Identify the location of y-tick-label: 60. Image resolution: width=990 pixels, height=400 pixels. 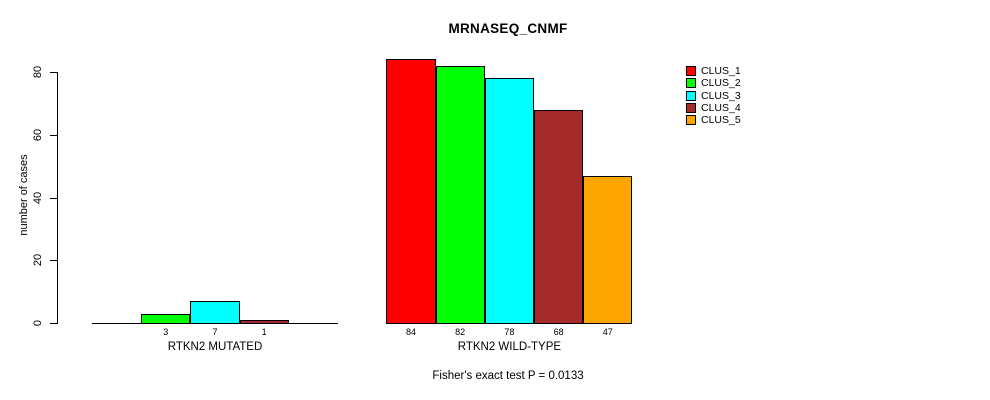
(38, 134).